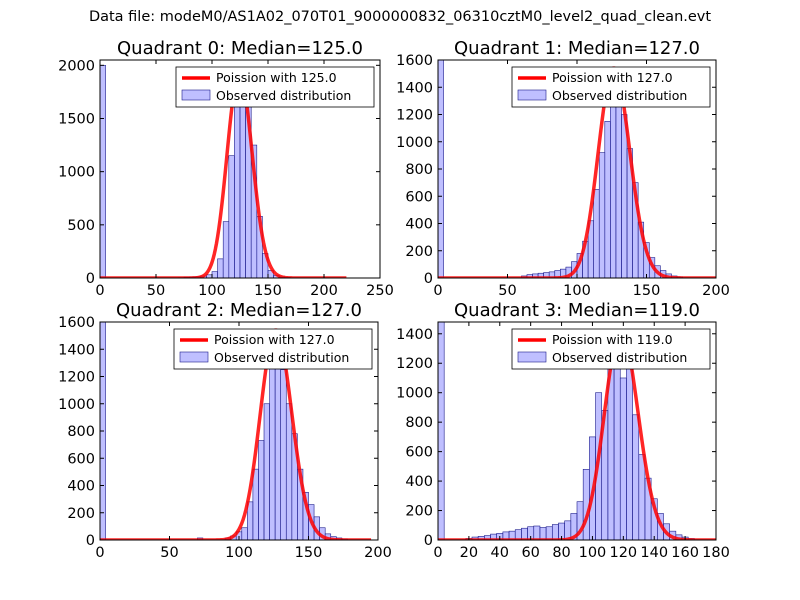  What do you see at coordinates (380, 291) in the screenshot?
I see `x-tick-label: 250` at bounding box center [380, 291].